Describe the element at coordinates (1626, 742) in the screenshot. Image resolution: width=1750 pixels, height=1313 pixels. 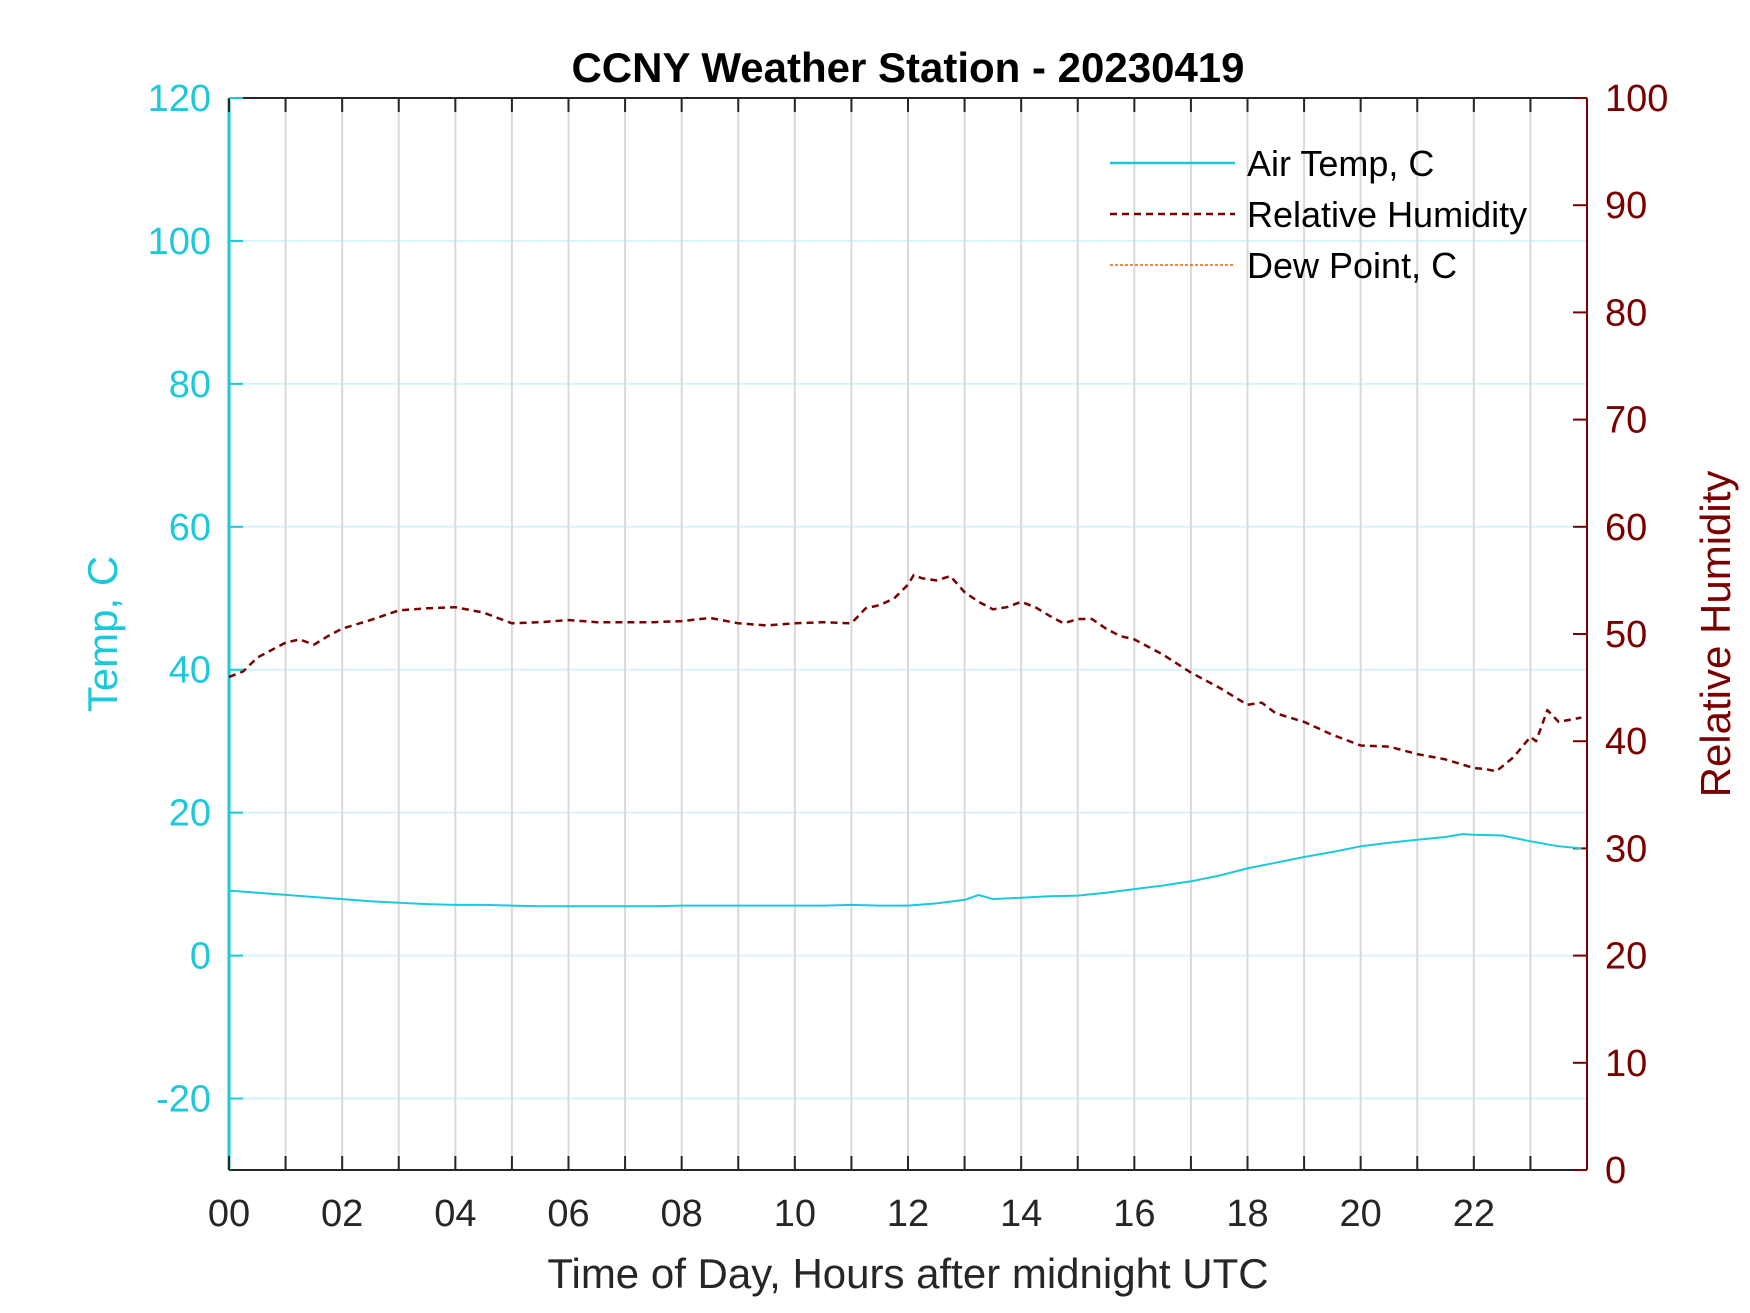
I see `y-tick-label-right: 40` at that location.